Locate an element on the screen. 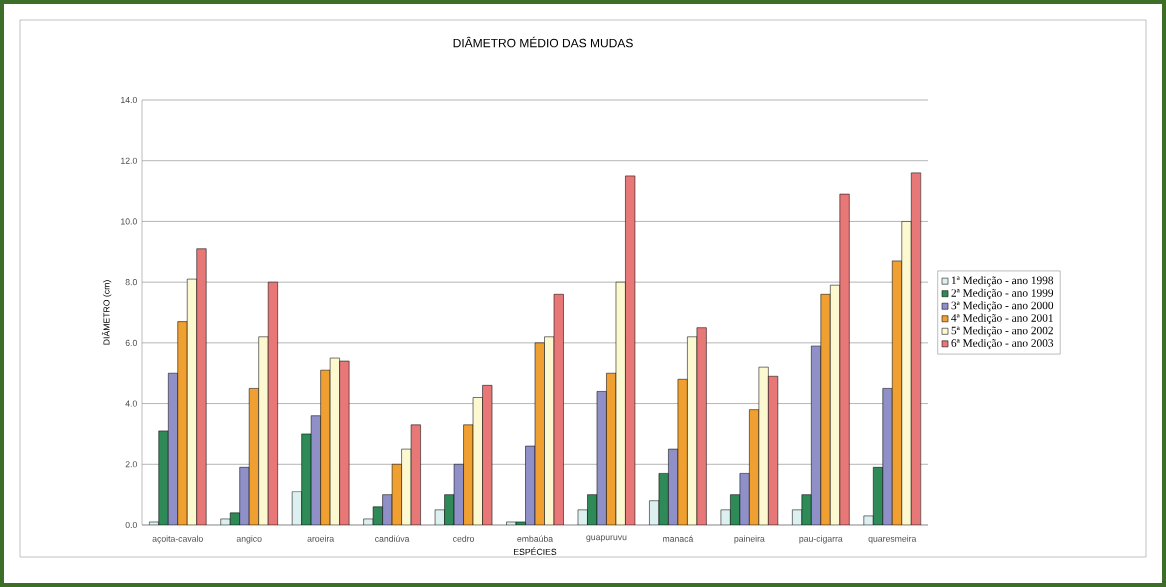 This screenshot has height=587, width=1166. y-tick-label: 10.0 is located at coordinates (129, 221).